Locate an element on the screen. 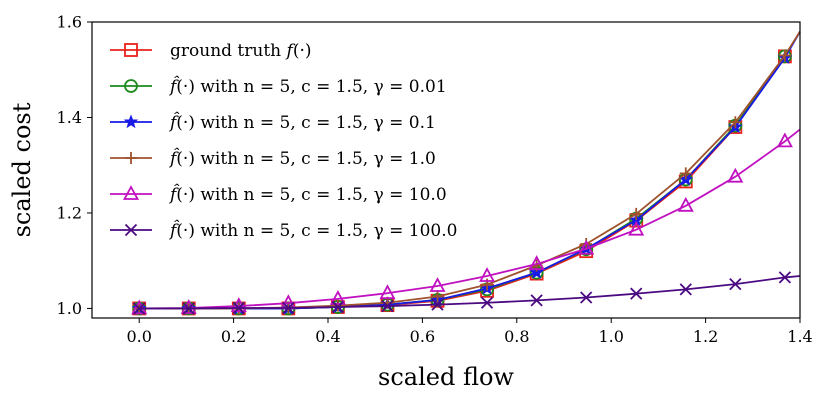  legend-item: f̂(·) with n = 5, c = 1.5, γ = 0.01 is located at coordinates (278, 86).